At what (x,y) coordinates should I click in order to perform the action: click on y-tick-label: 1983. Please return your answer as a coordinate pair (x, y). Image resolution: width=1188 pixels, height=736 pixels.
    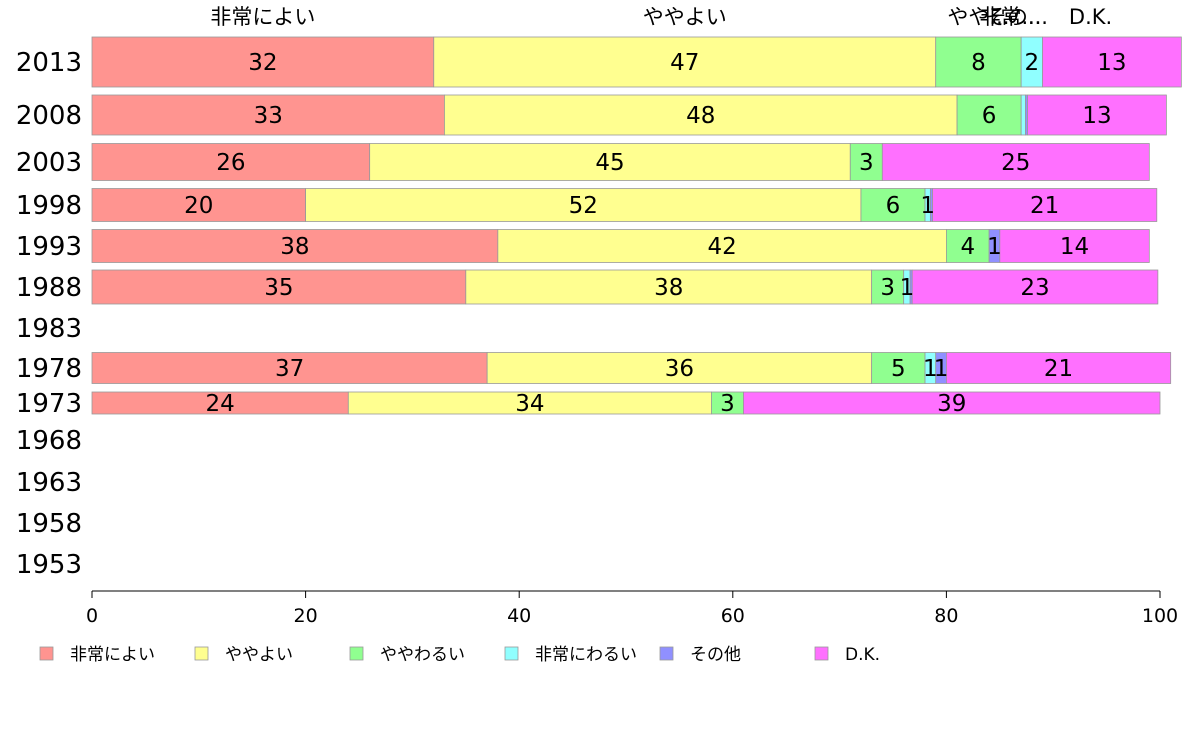
    Looking at the image, I should click on (49, 329).